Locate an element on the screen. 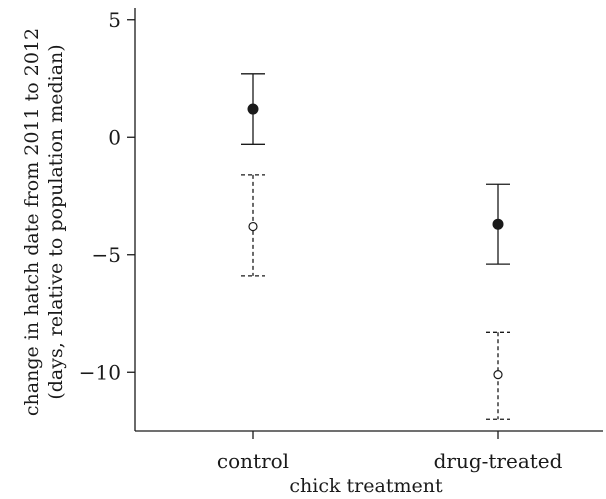 The image size is (606, 499). y-axis-title-line-1: change in hatch date from 2011 to 2012 is located at coordinates (32, 222).